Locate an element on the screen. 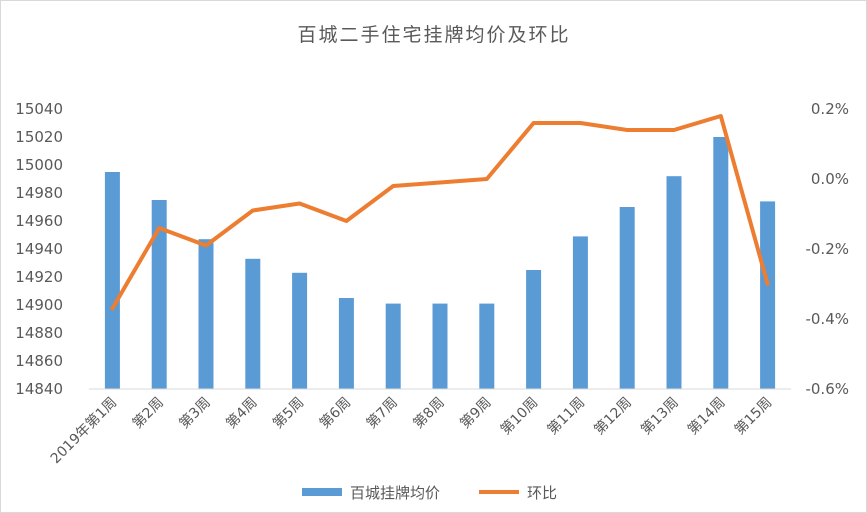 Image resolution: width=867 pixels, height=513 pixels. left-tick-label: 14880 is located at coordinates (39, 333).